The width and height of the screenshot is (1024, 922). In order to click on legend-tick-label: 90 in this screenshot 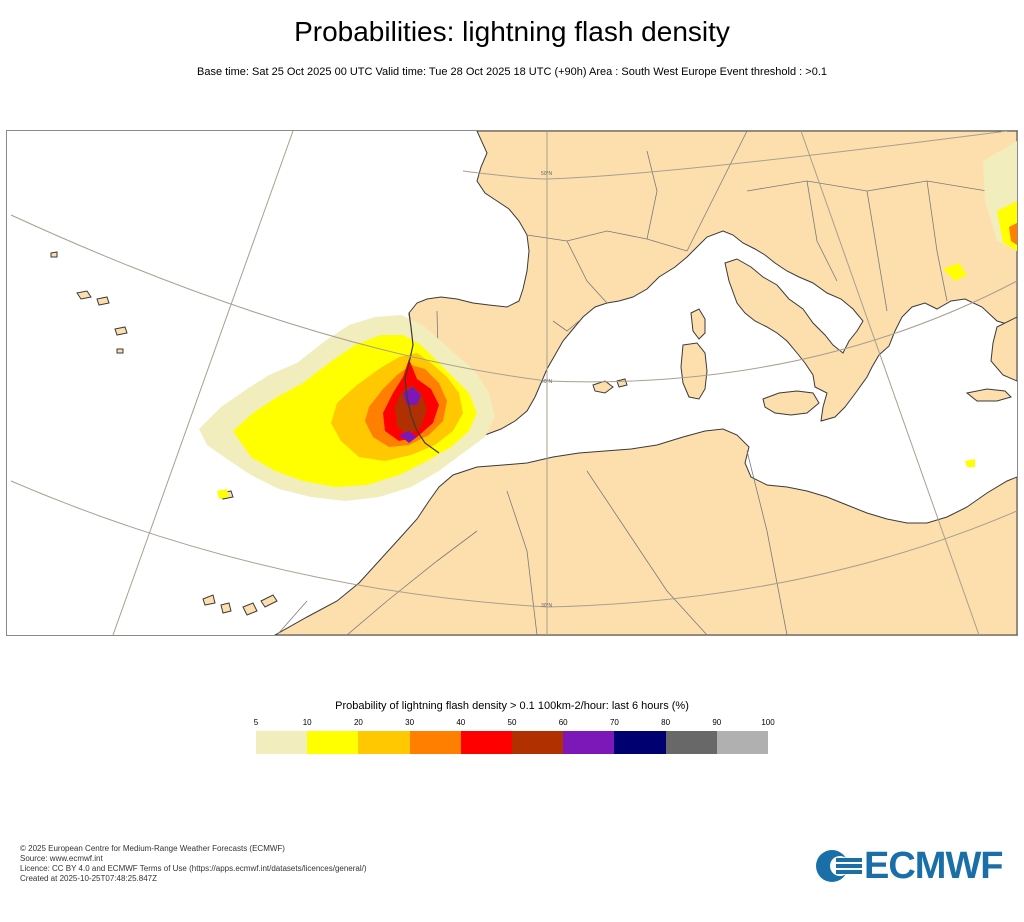, I will do `click(717, 722)`.